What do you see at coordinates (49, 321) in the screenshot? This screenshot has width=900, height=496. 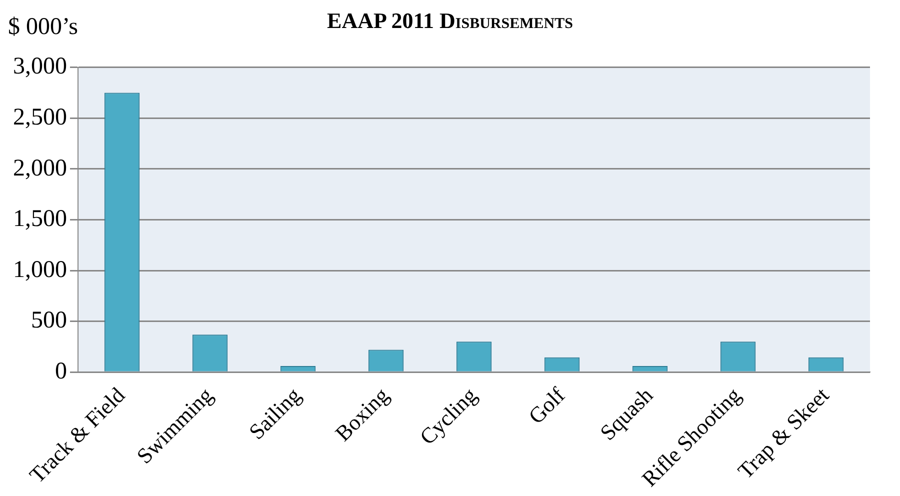 I see `y-tick-label: 500` at bounding box center [49, 321].